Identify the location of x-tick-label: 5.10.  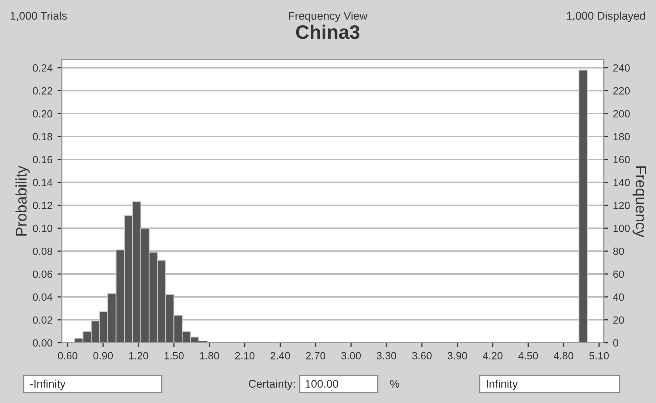
(600, 356).